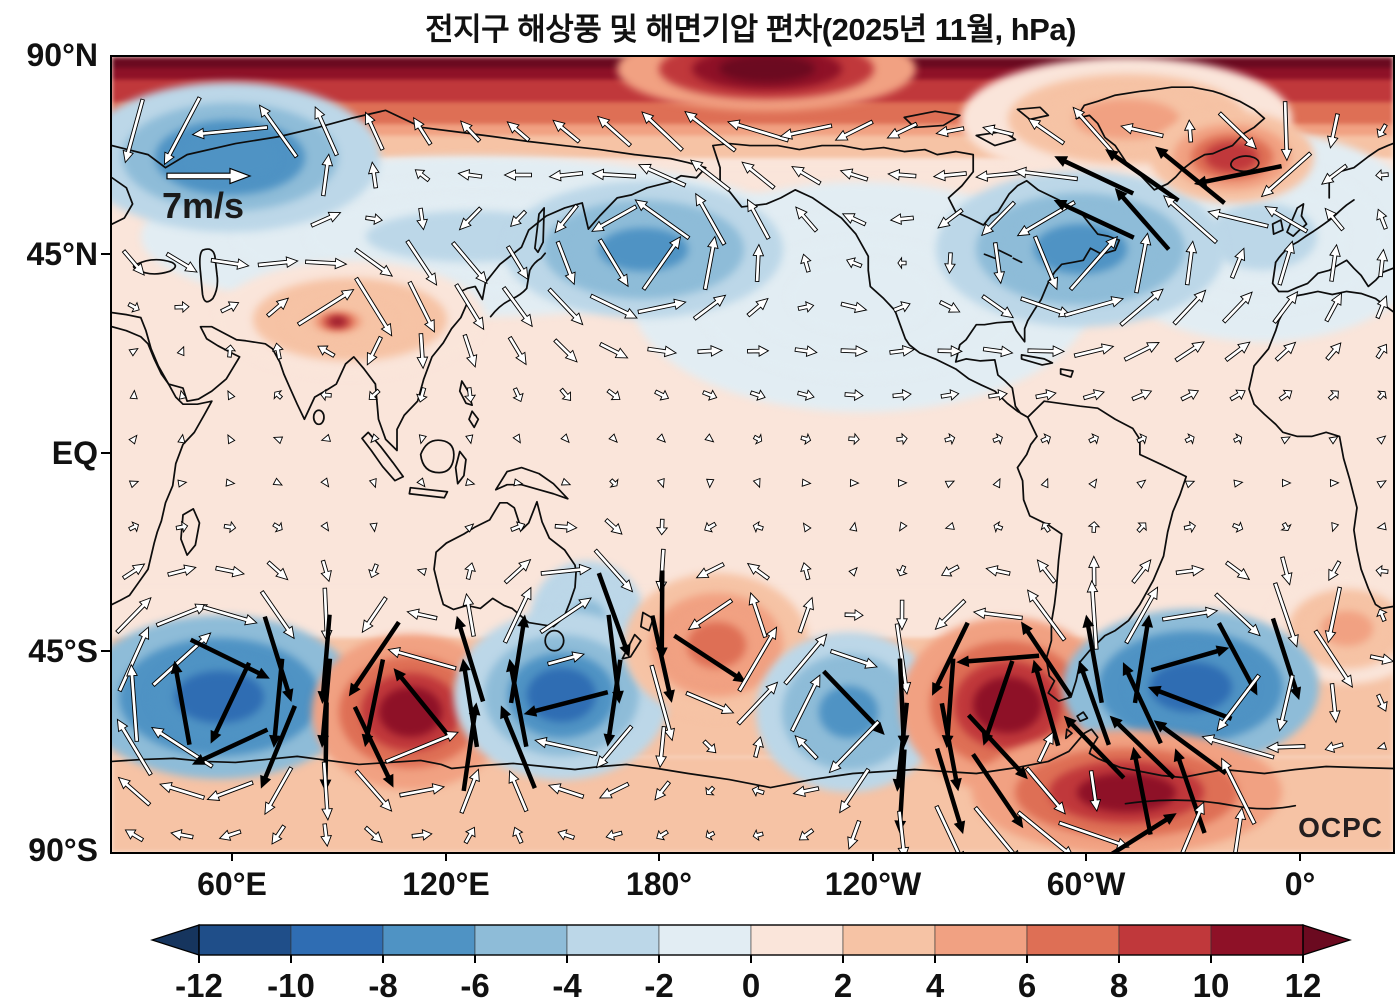 Image resolution: width=1400 pixels, height=1005 pixels. Describe the element at coordinates (74, 453) in the screenshot. I see `lat-label-eq: EQ` at that location.